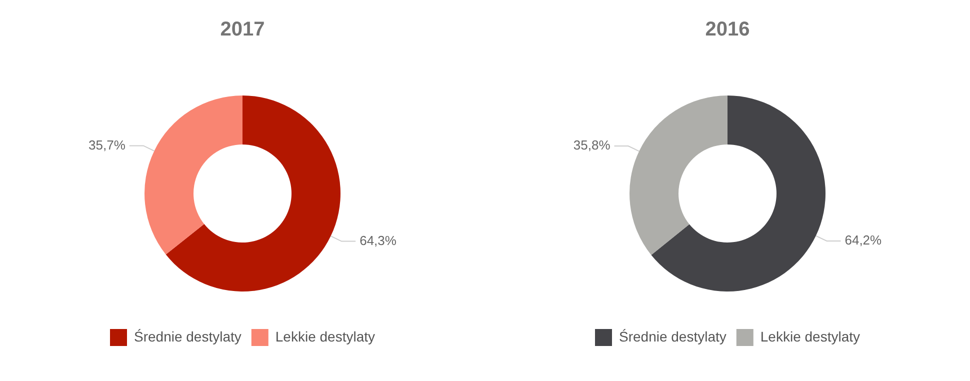 This screenshot has width=970, height=381. Describe the element at coordinates (242, 29) in the screenshot. I see `chart-title: 2017` at that location.